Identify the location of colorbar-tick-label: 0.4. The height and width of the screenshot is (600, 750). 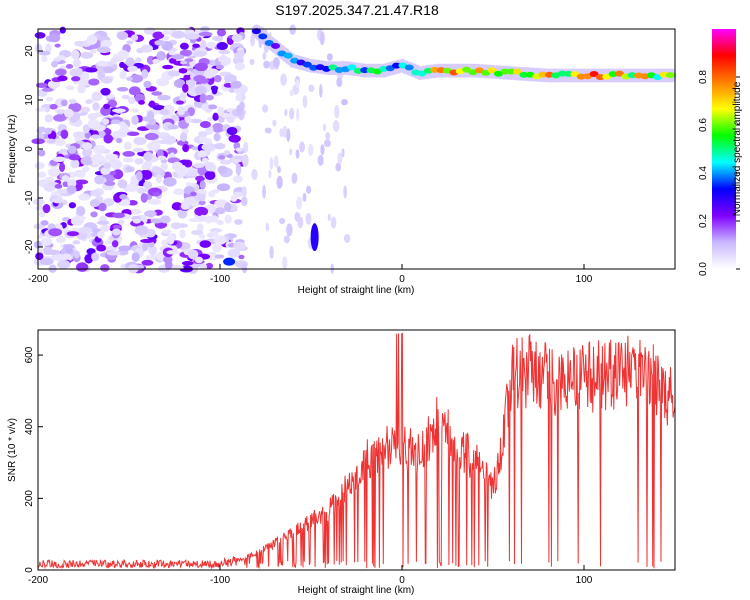
(703, 173).